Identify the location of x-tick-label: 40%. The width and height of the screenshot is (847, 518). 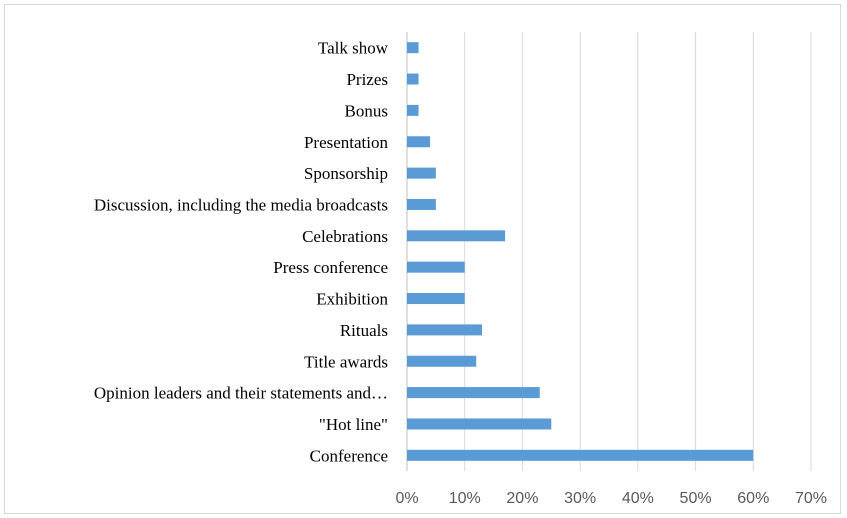
(638, 498).